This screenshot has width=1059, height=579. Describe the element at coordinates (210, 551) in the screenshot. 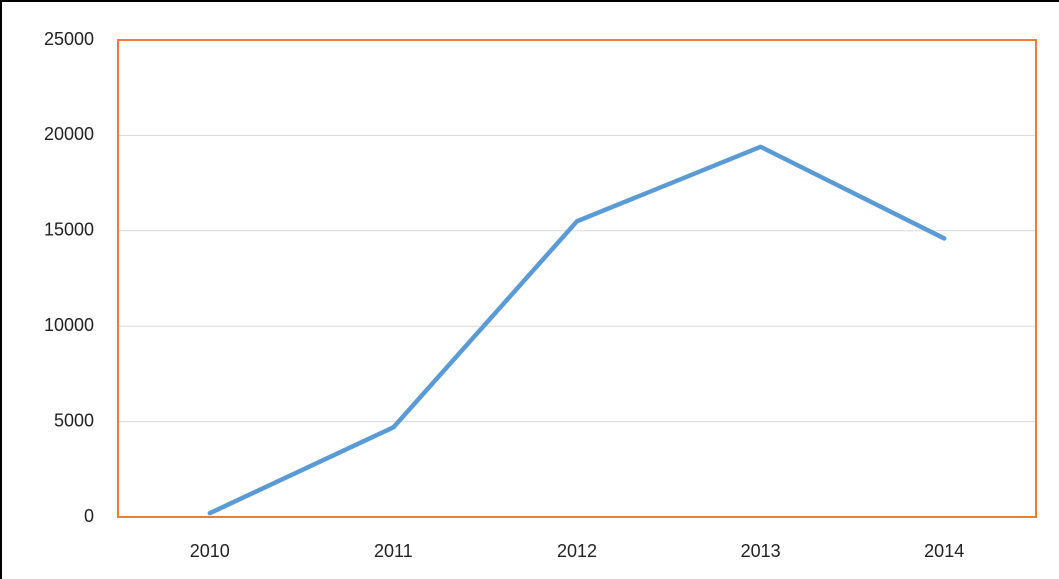

I see `x-tick-label: 2010` at that location.